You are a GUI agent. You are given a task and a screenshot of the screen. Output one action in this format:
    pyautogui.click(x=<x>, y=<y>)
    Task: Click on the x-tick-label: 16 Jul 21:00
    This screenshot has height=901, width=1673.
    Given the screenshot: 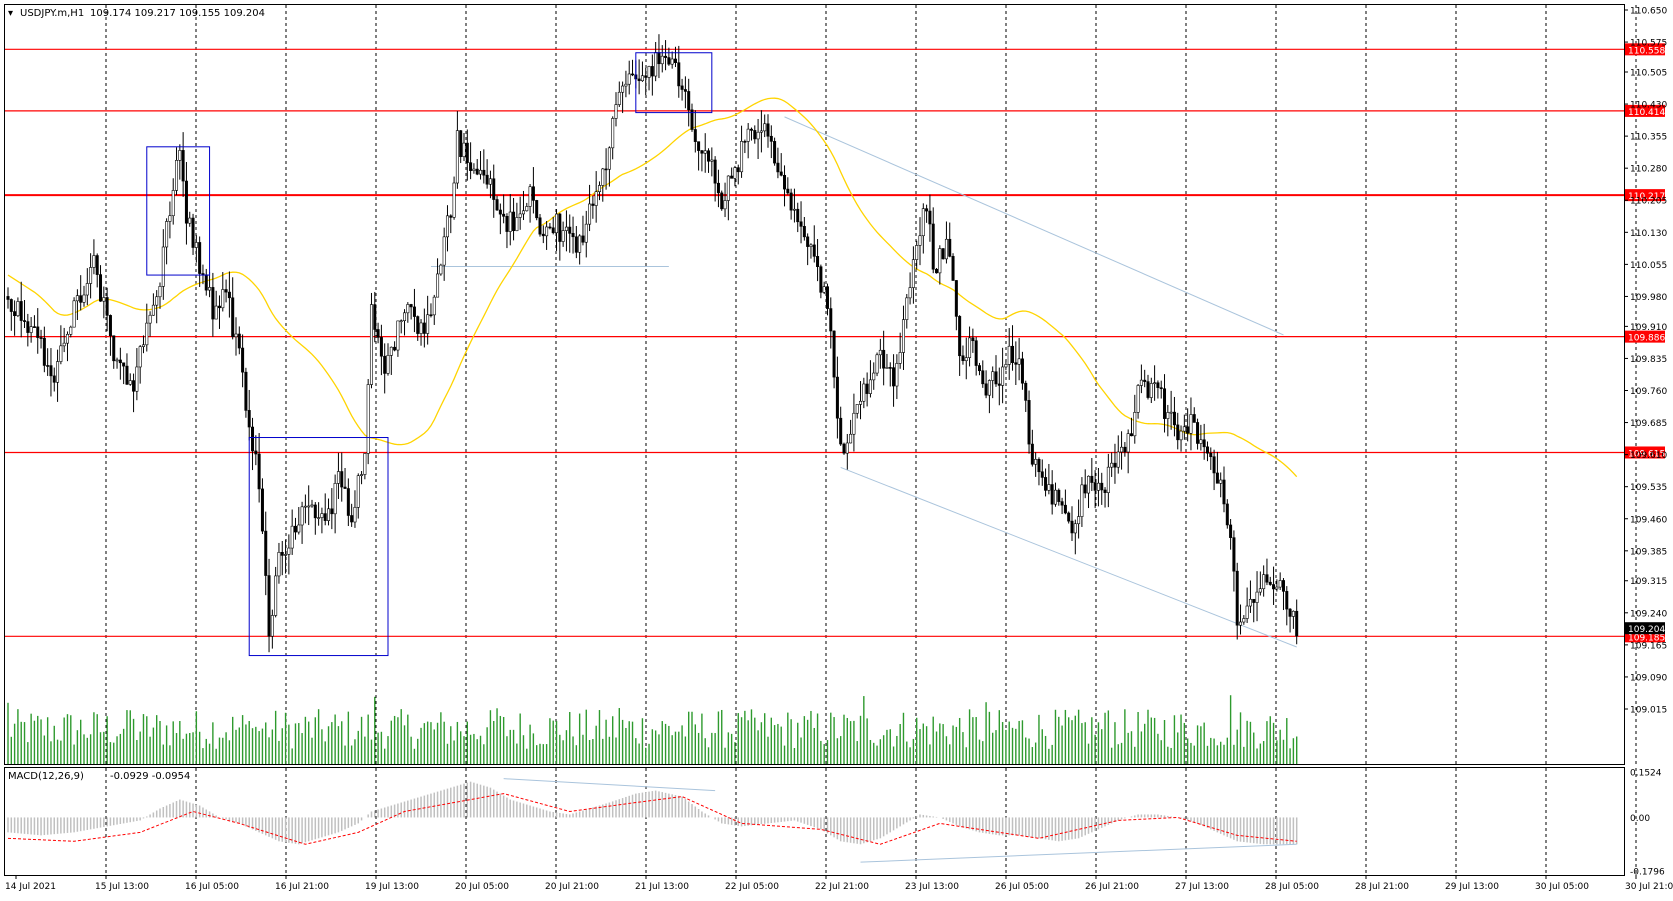 What is the action you would take?
    pyautogui.click(x=302, y=887)
    